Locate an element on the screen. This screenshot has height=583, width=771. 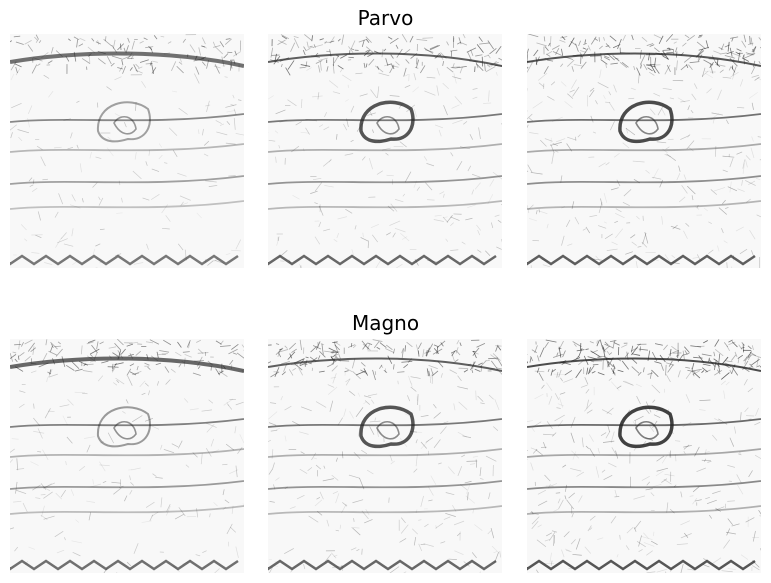
row-title-parvo: Parvo is located at coordinates (385, 18).